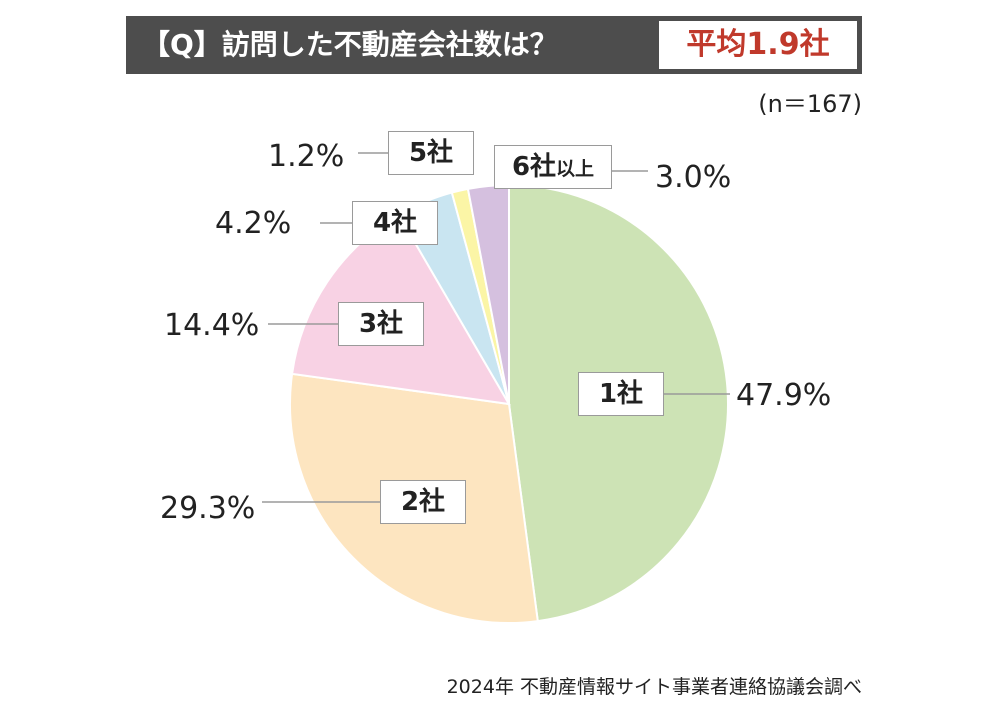  Describe the element at coordinates (395, 223) in the screenshot. I see `slice-label-4: 4社` at that location.